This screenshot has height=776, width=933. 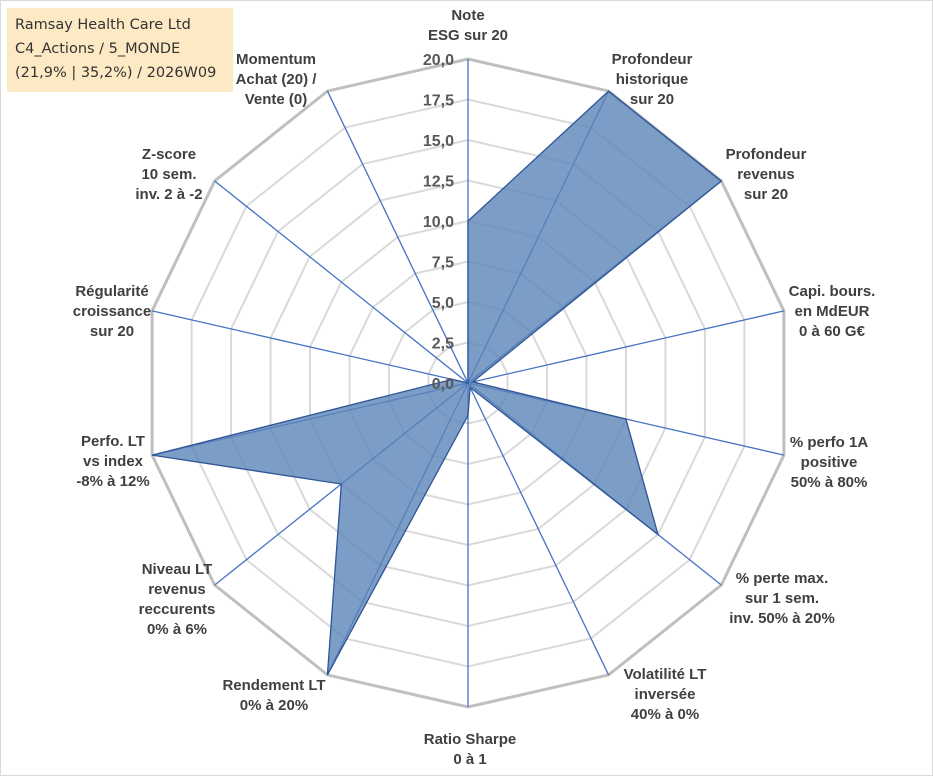 I want to click on axis-label-14: Momentum Achat (20) / Vente (0), so click(x=277, y=79).